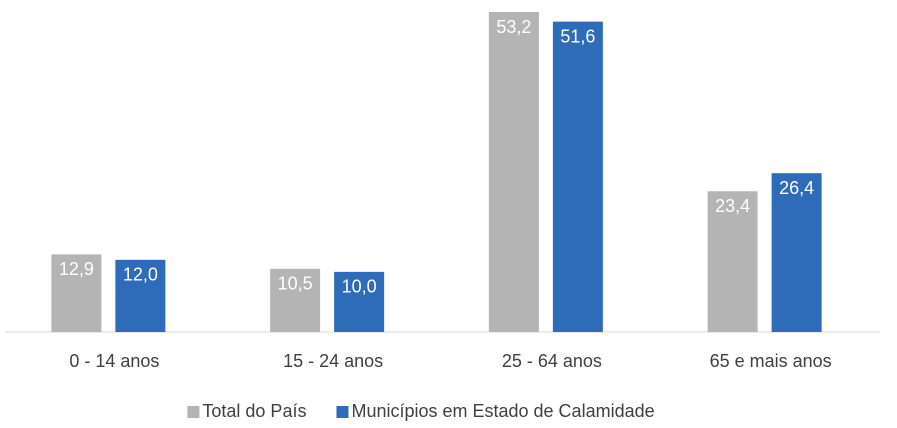 This screenshot has width=897, height=428. What do you see at coordinates (513, 27) in the screenshot?
I see `data-label: 53,2` at bounding box center [513, 27].